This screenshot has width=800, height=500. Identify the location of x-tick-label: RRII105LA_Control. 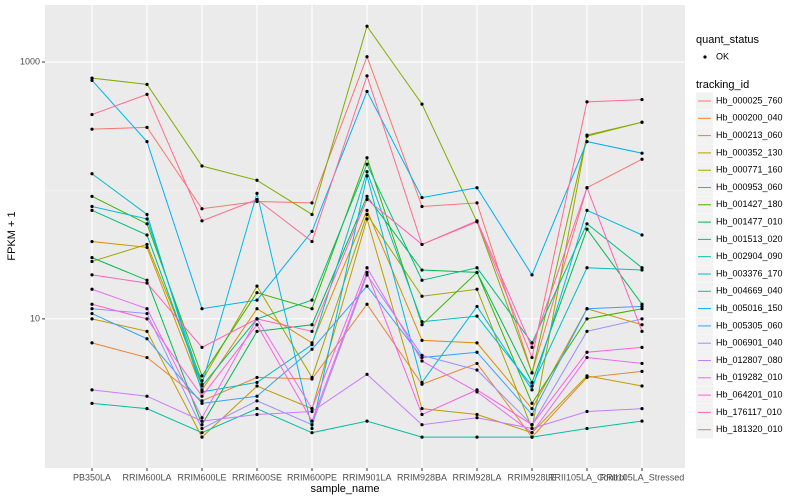
(587, 477).